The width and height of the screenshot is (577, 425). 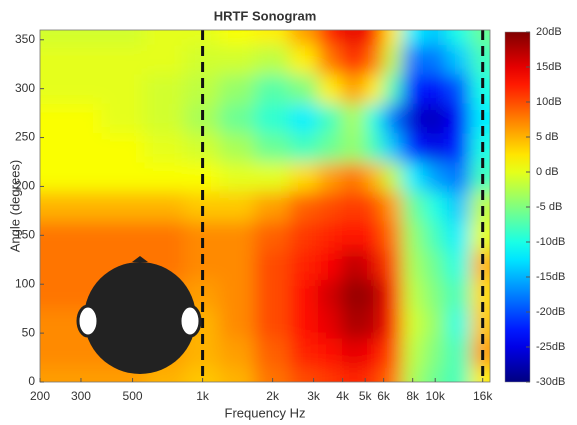 I want to click on colorbar-tick-label: -5 dB, so click(x=549, y=207).